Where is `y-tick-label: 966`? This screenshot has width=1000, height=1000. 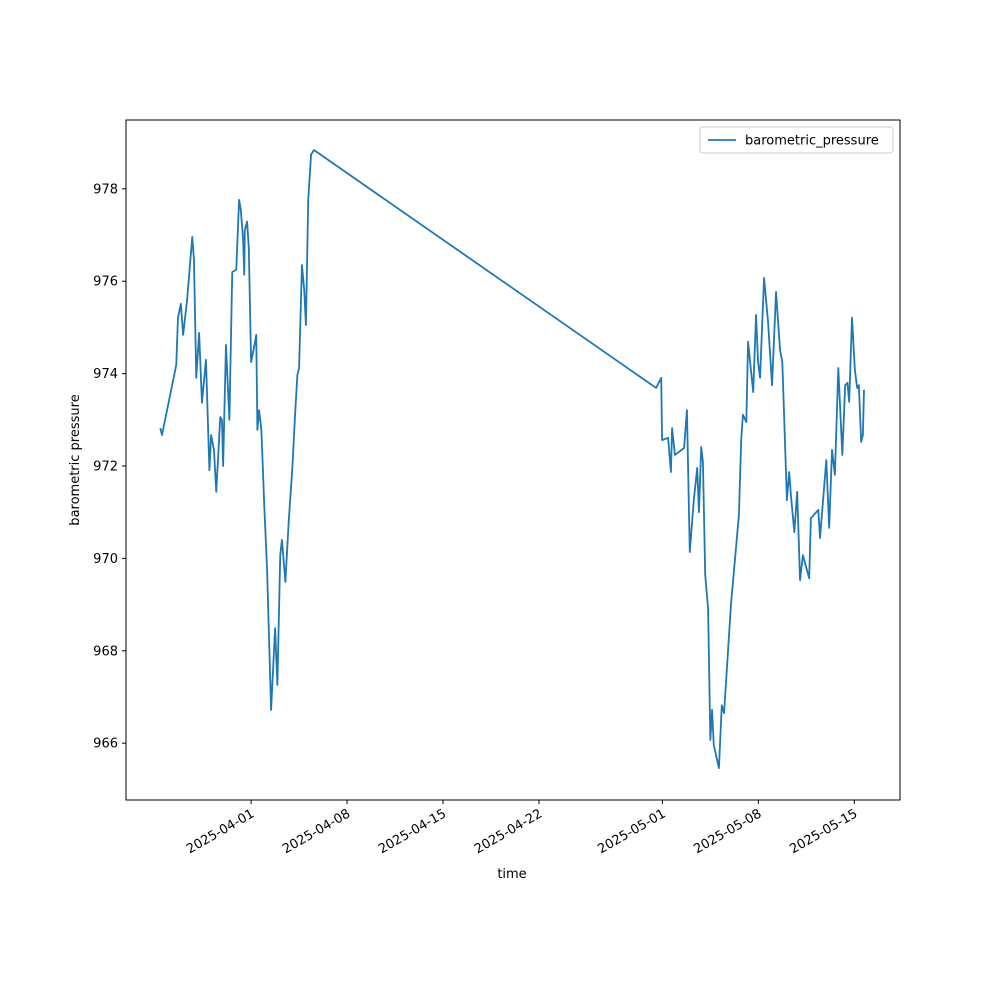 y-tick-label: 966 is located at coordinates (105, 744).